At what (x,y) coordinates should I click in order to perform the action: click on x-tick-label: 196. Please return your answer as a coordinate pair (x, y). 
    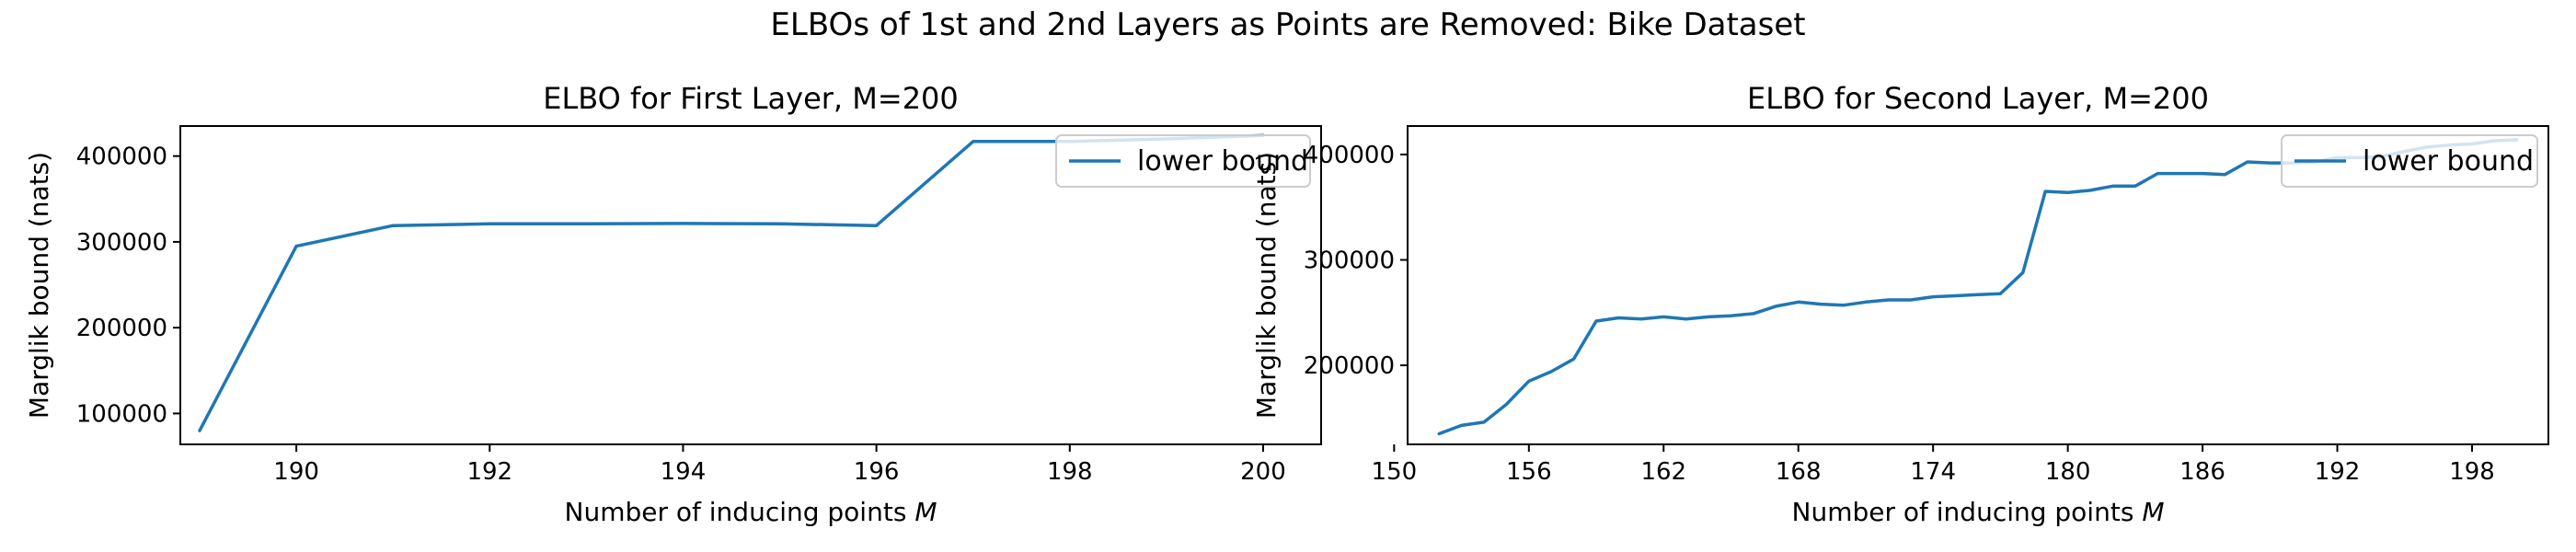
    Looking at the image, I should click on (877, 472).